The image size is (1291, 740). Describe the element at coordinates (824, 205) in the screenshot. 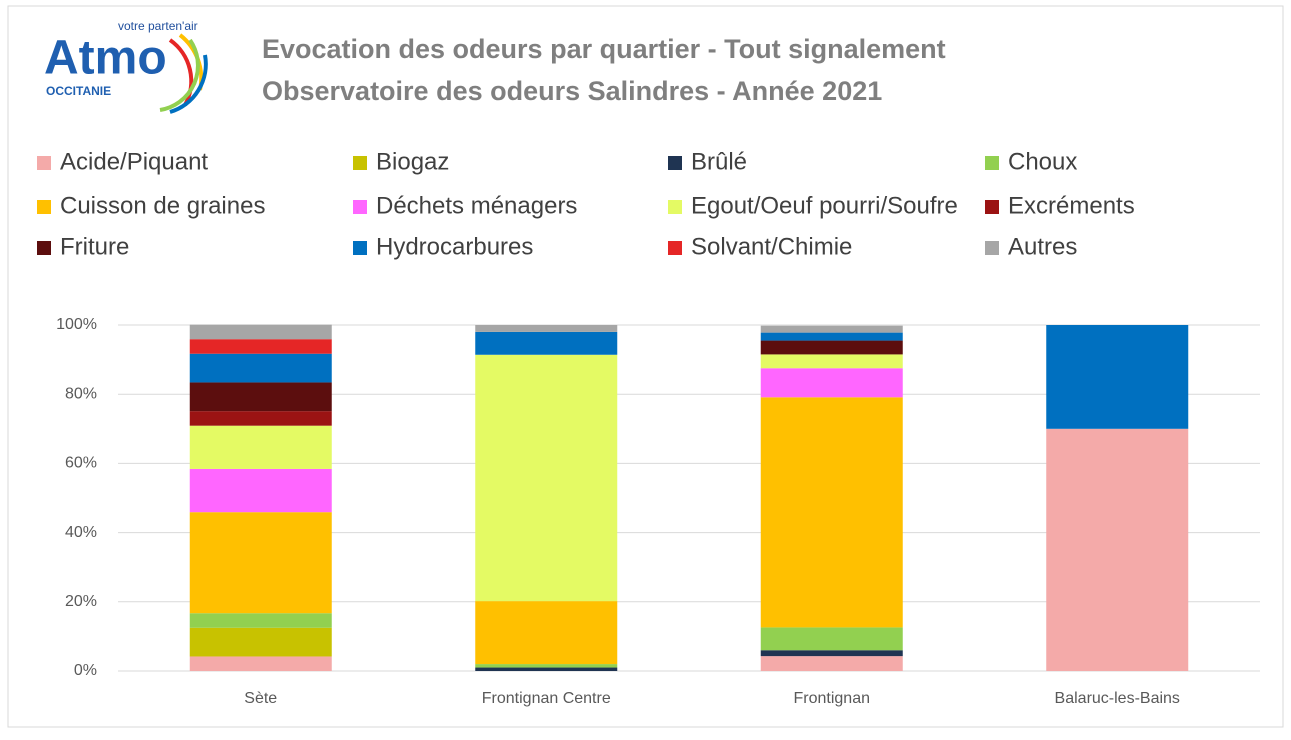

I see `legend-label: Egout/Oeuf pourri/Soufre` at that location.